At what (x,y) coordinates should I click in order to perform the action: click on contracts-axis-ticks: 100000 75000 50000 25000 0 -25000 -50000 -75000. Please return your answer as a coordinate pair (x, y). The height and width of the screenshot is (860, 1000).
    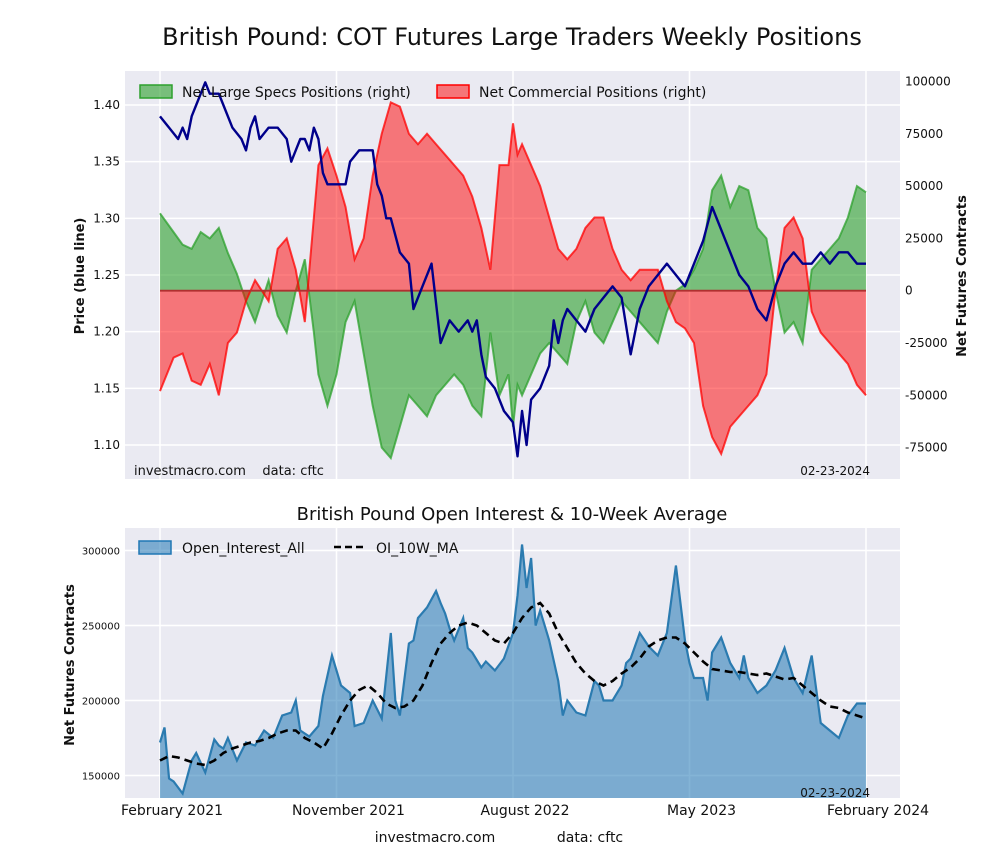
    Looking at the image, I should click on (928, 264).